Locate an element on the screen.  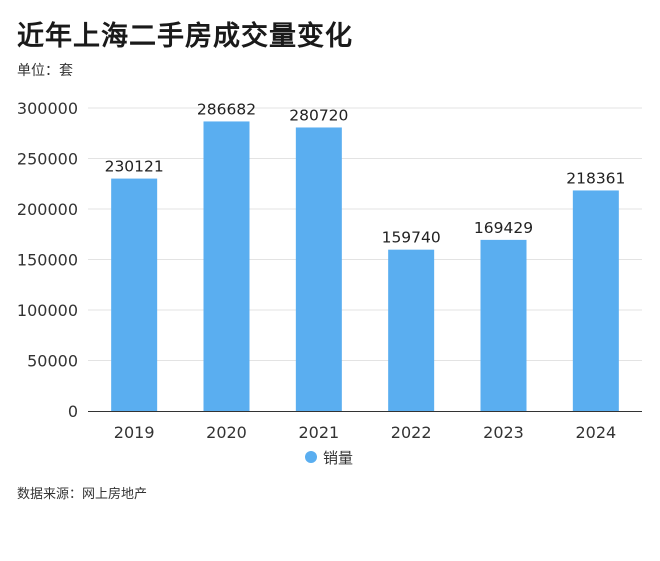
y-tick-label: 250000 is located at coordinates (47, 159).